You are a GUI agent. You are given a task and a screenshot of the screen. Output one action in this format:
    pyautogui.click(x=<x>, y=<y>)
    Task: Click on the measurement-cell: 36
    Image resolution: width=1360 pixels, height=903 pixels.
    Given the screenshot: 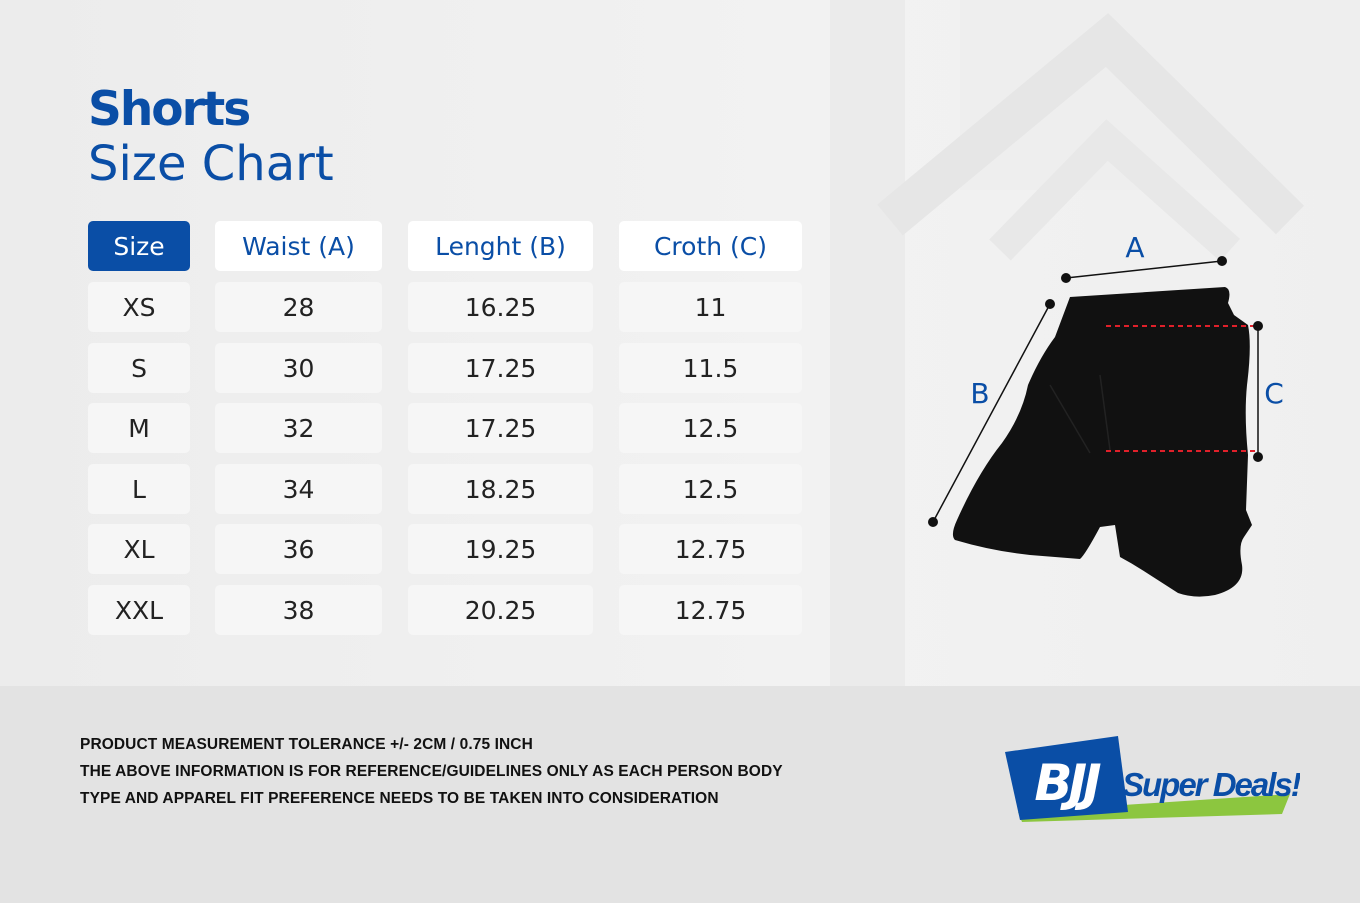 What is the action you would take?
    pyautogui.click(x=298, y=549)
    